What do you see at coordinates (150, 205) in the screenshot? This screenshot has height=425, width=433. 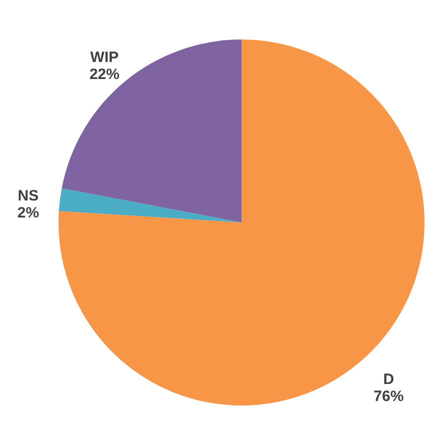 I see `pie-slice` at bounding box center [150, 205].